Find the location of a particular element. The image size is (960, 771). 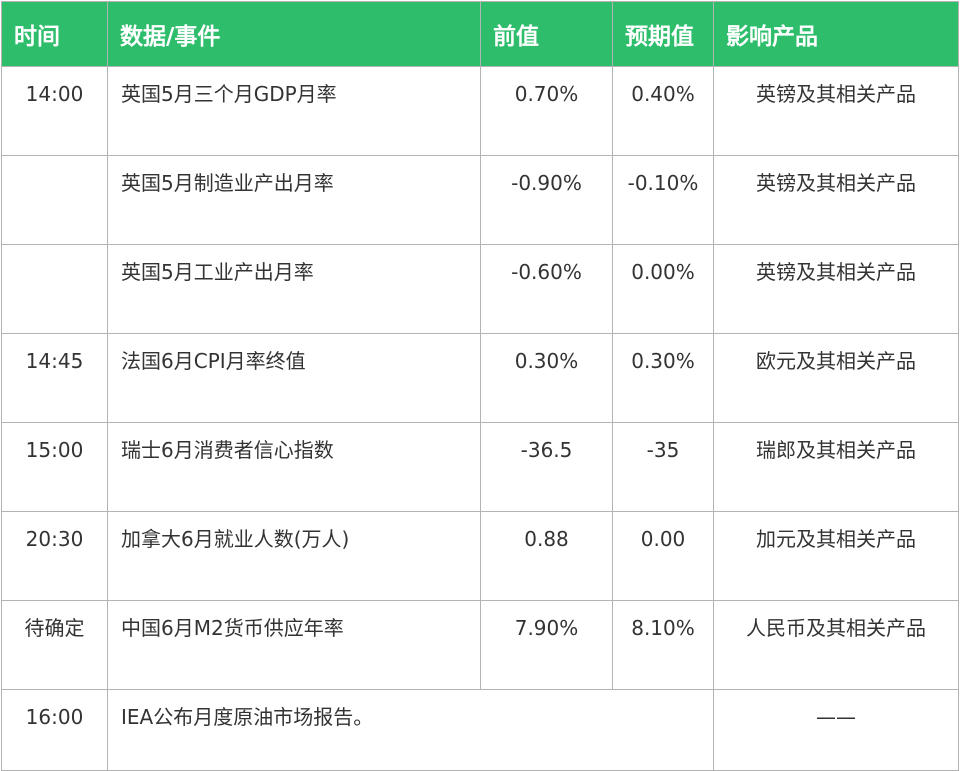

table-row: 英国5月制造业产出月率 -0.90% -0.10% 英镑及其相关产品 is located at coordinates (480, 200).